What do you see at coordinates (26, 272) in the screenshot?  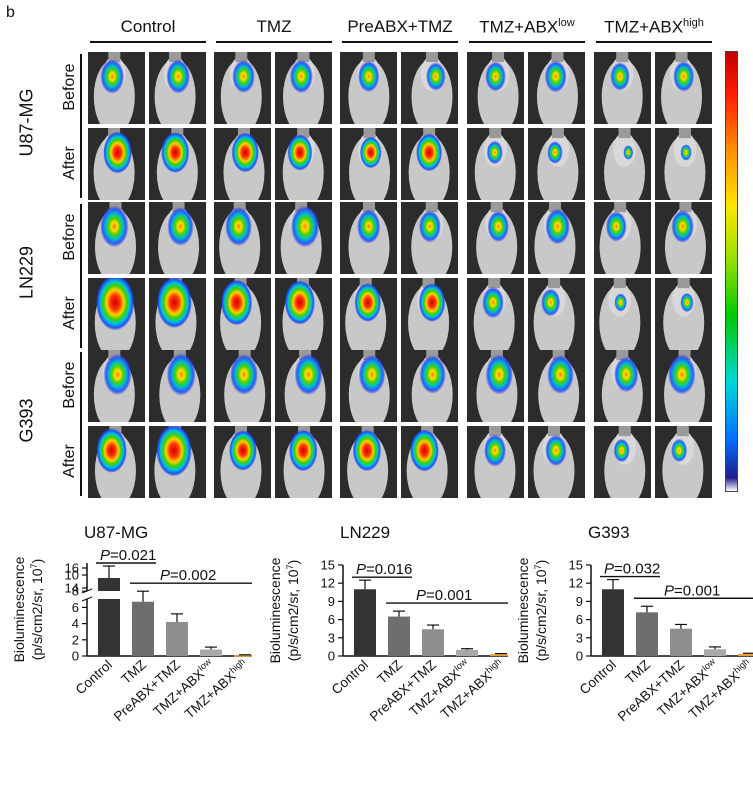 I see `cell-line-label: LN229` at bounding box center [26, 272].